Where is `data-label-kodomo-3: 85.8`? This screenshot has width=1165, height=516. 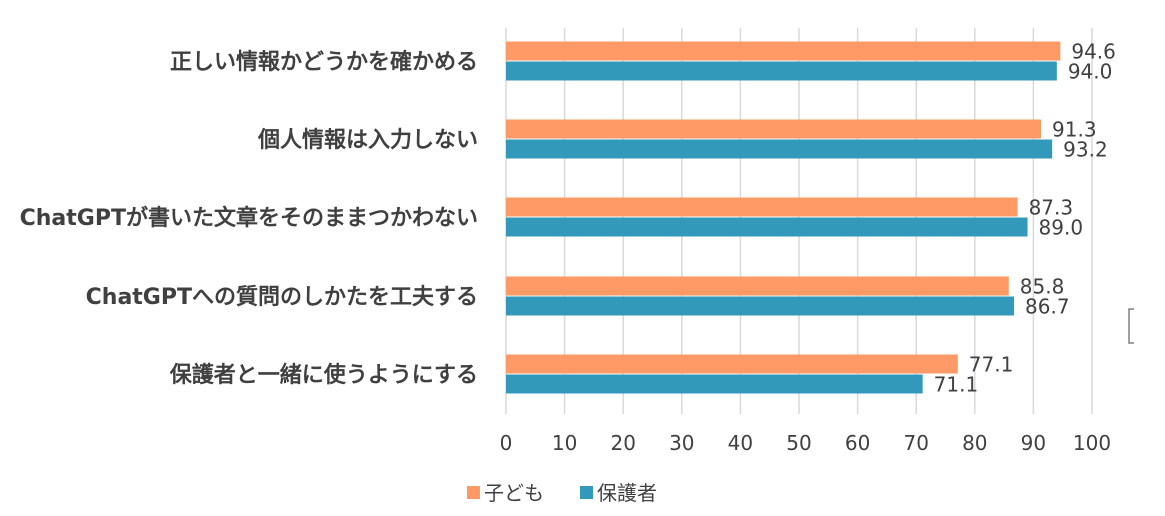
data-label-kodomo-3: 85.8 is located at coordinates (1042, 287).